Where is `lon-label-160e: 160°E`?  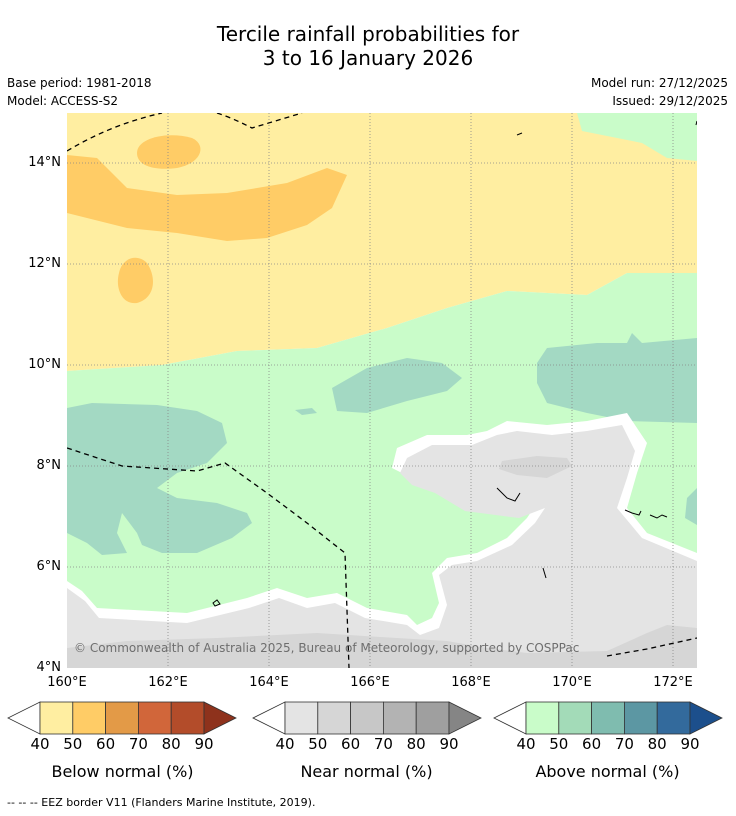
lon-label-160e: 160°E is located at coordinates (67, 682).